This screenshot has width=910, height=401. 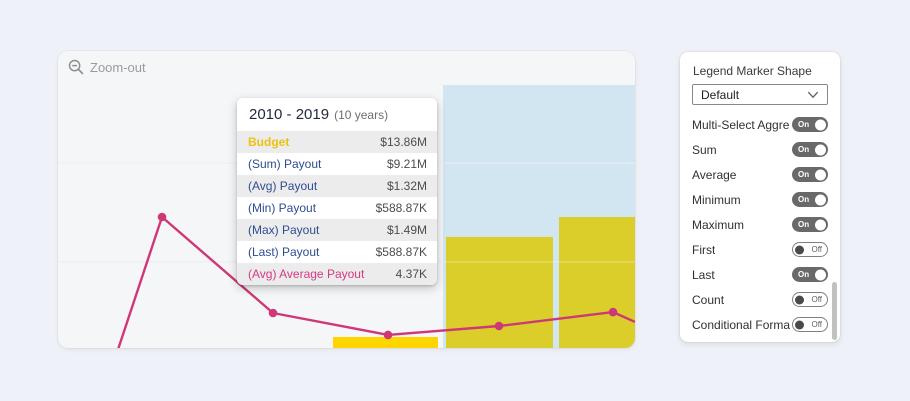 I want to click on tooltip-row-value: $13.86M, so click(x=403, y=142).